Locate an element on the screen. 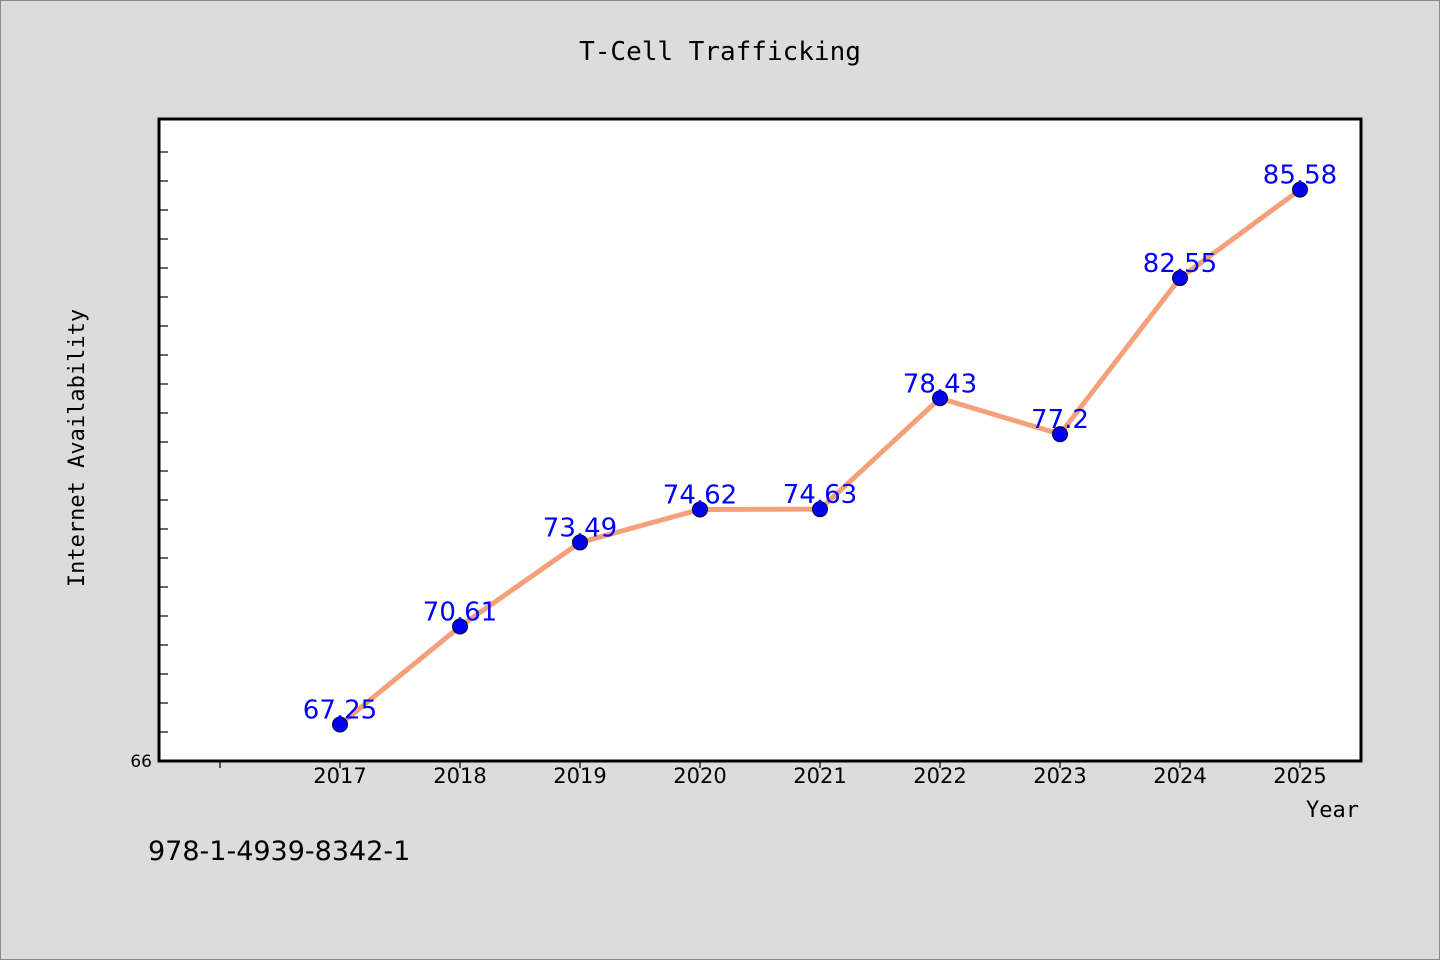  y-tick-label: 66 is located at coordinates (141, 762).